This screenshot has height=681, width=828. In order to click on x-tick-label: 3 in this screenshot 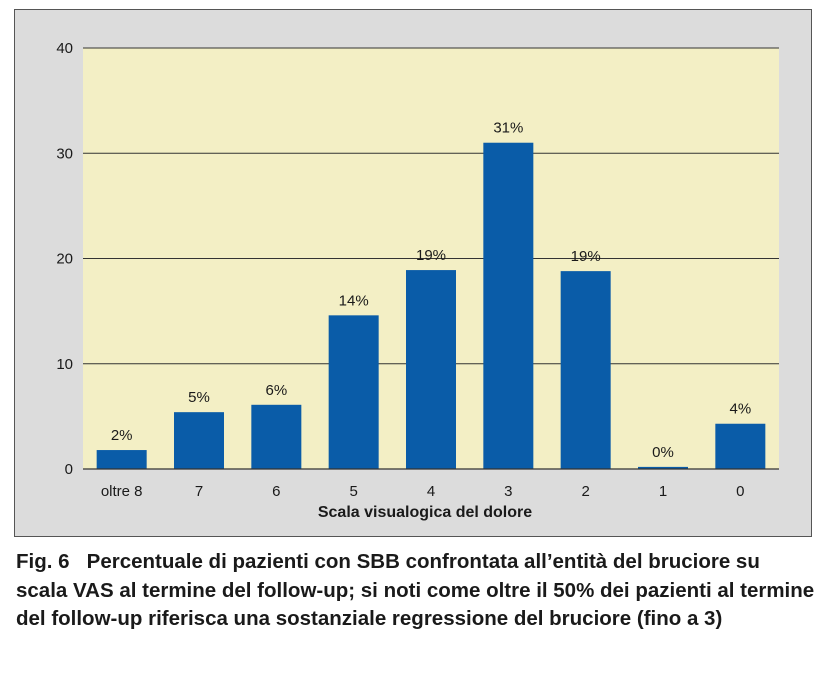, I will do `click(508, 491)`.